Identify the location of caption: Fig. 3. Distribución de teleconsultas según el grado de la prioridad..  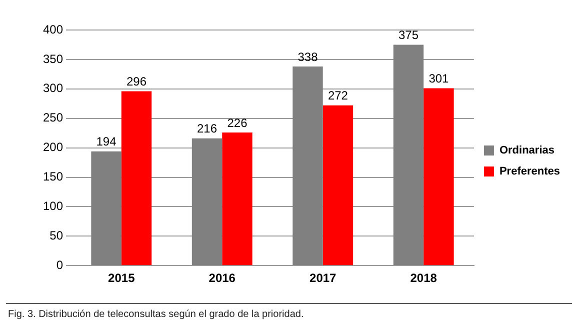
(156, 314).